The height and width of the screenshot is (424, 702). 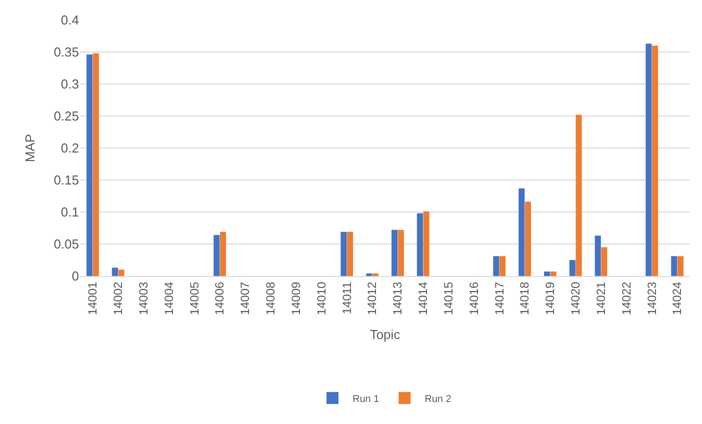 What do you see at coordinates (550, 298) in the screenshot?
I see `x-tick-label: 14019` at bounding box center [550, 298].